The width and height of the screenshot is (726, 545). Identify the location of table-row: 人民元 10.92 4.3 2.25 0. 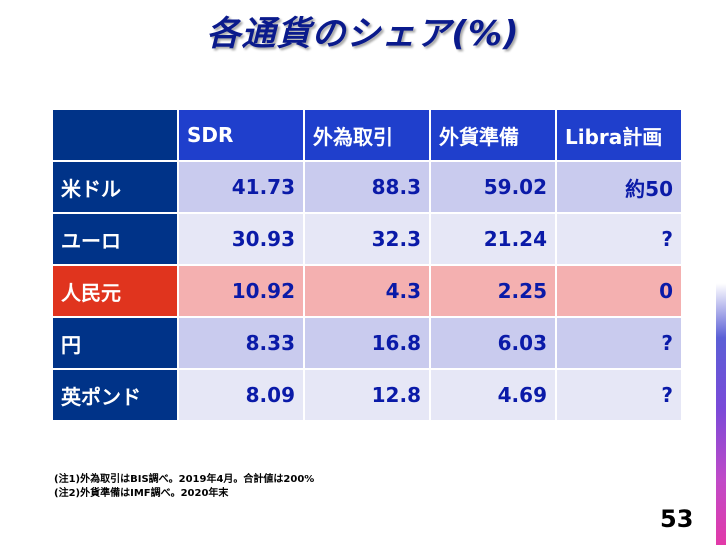
(367, 291).